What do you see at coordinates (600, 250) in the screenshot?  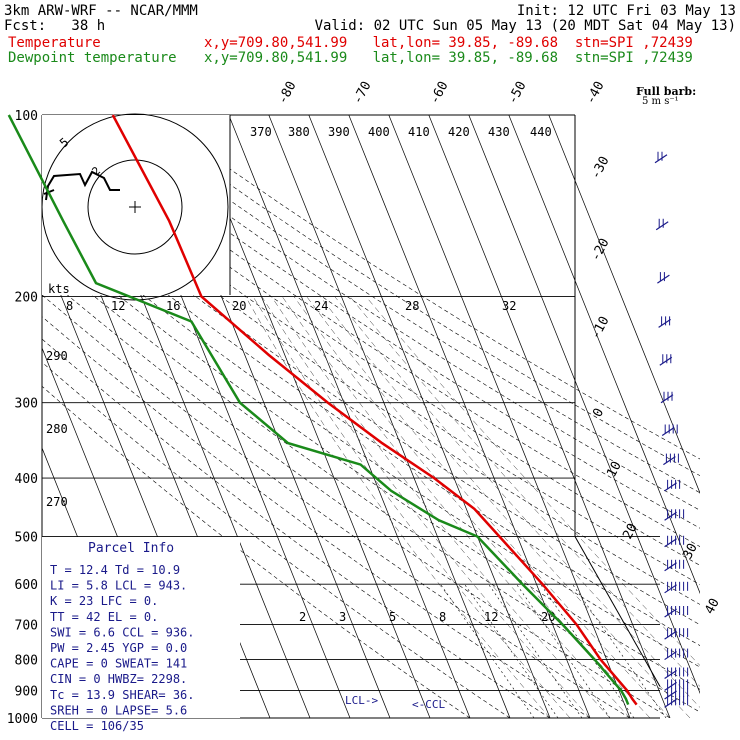 I see `isotherm-label: -20` at bounding box center [600, 250].